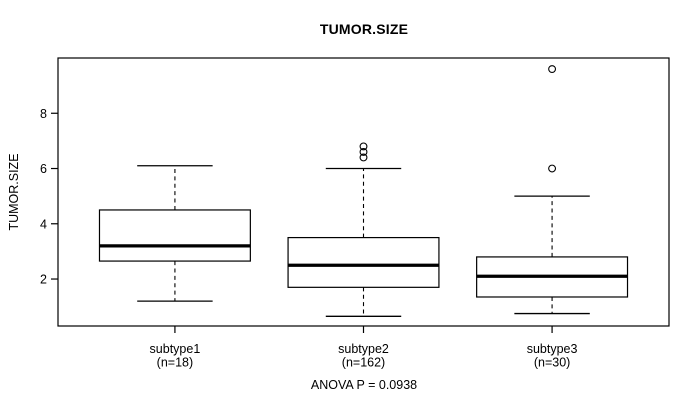 The image size is (700, 400). What do you see at coordinates (552, 349) in the screenshot?
I see `x-tick-label-subtype3: subtype3` at bounding box center [552, 349].